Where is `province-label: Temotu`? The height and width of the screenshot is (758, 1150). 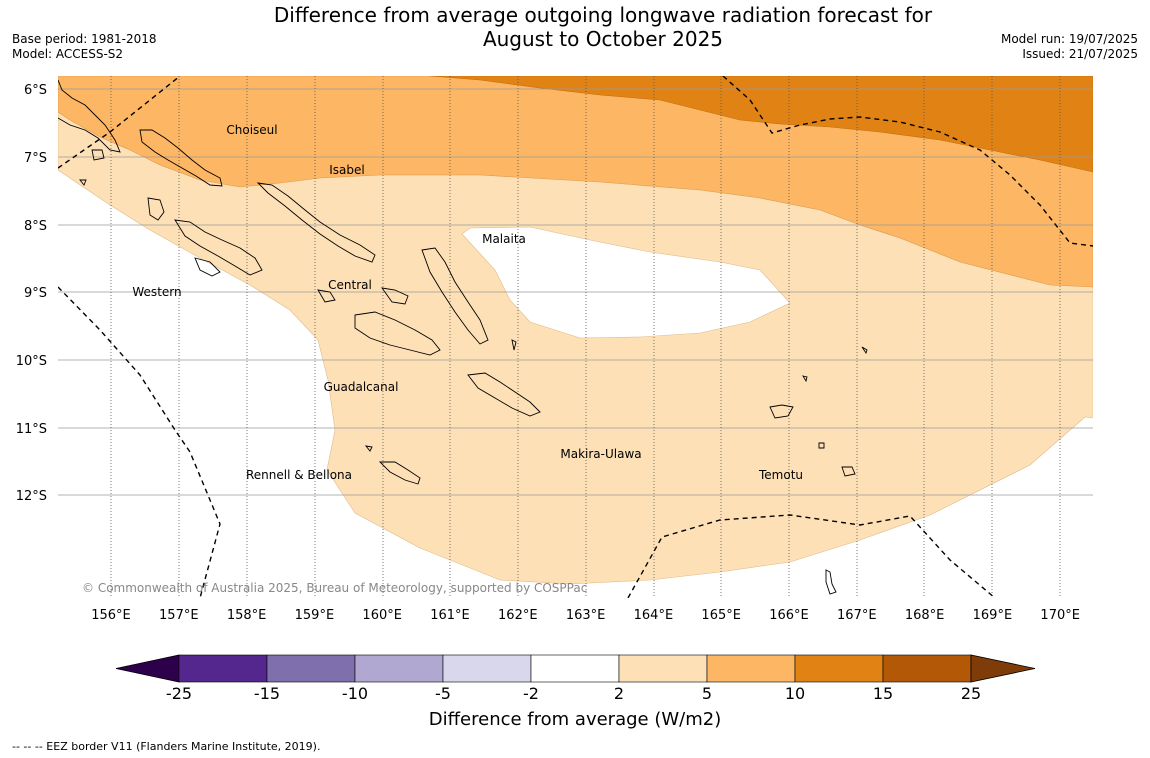 province-label: Temotu is located at coordinates (780, 475).